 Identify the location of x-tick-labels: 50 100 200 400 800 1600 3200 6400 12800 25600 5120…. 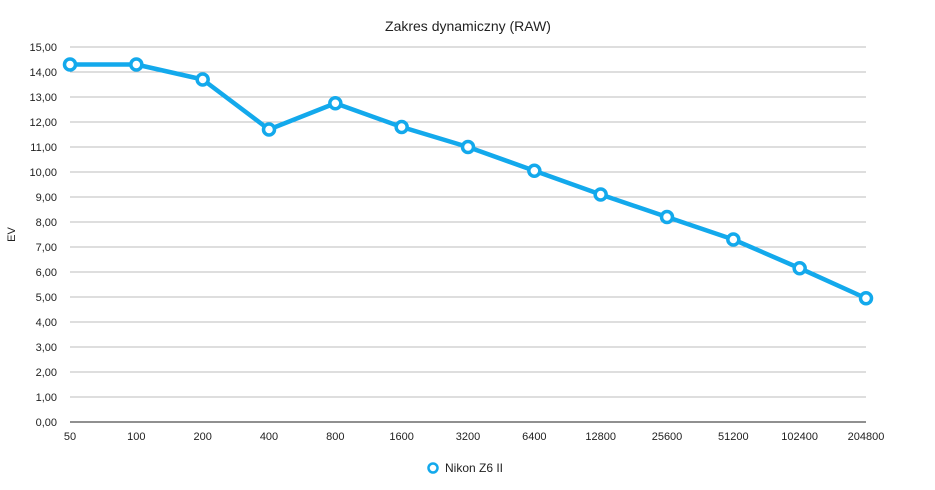
(474, 437).